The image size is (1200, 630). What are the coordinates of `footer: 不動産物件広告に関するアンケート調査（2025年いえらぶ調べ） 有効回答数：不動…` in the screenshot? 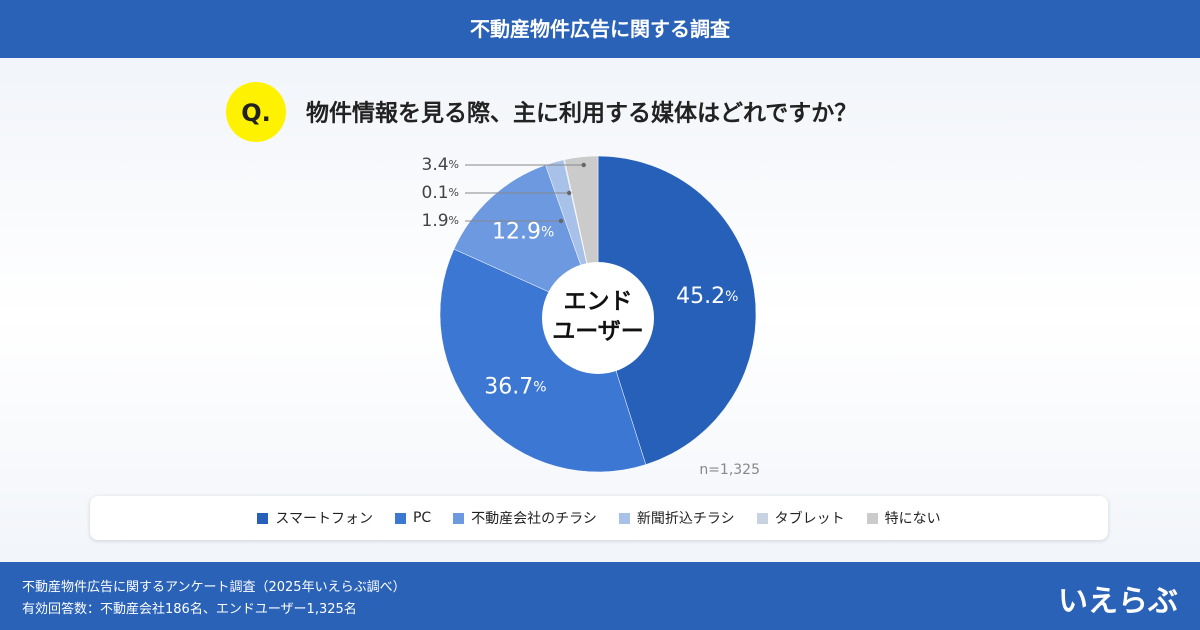 It's located at (600, 596).